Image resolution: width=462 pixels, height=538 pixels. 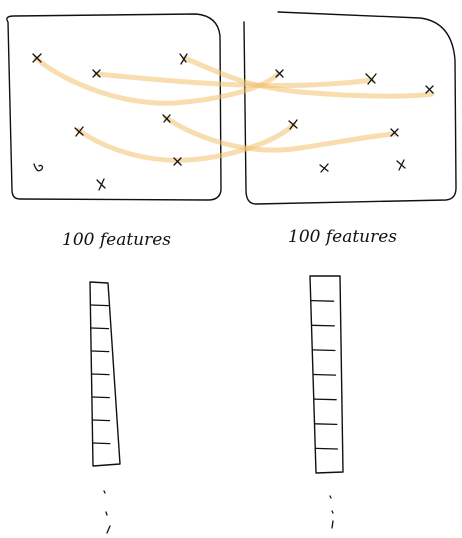 I want to click on left-caption: 100 features, so click(x=116, y=240).